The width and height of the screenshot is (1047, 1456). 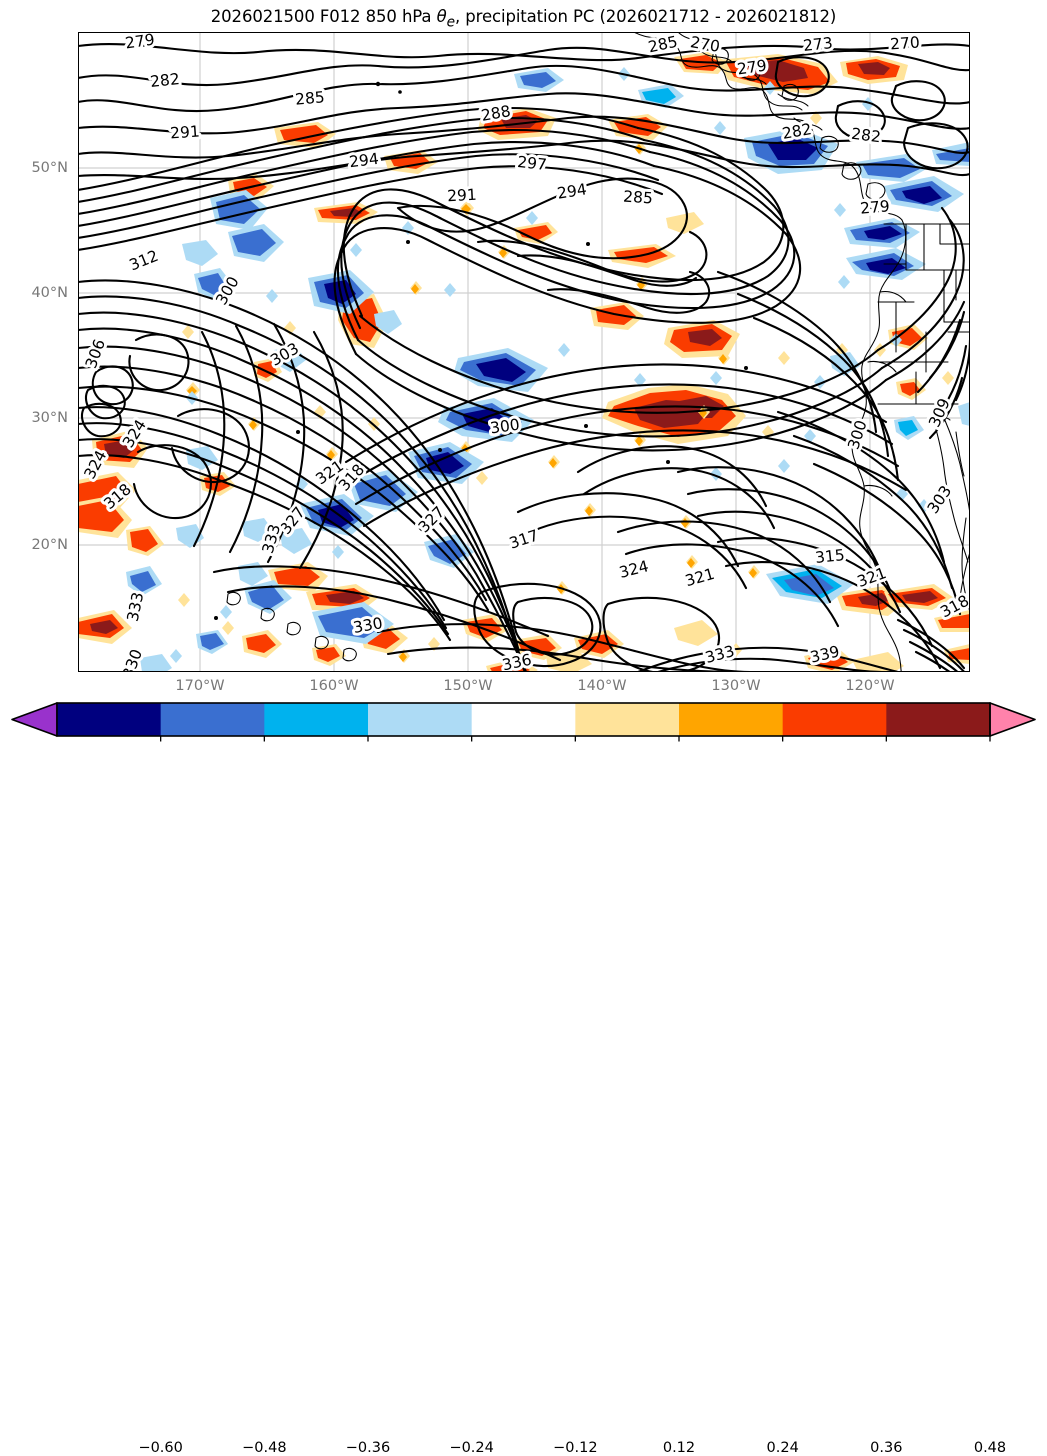 I want to click on lon-tick-label: 140°W, so click(x=602, y=686).